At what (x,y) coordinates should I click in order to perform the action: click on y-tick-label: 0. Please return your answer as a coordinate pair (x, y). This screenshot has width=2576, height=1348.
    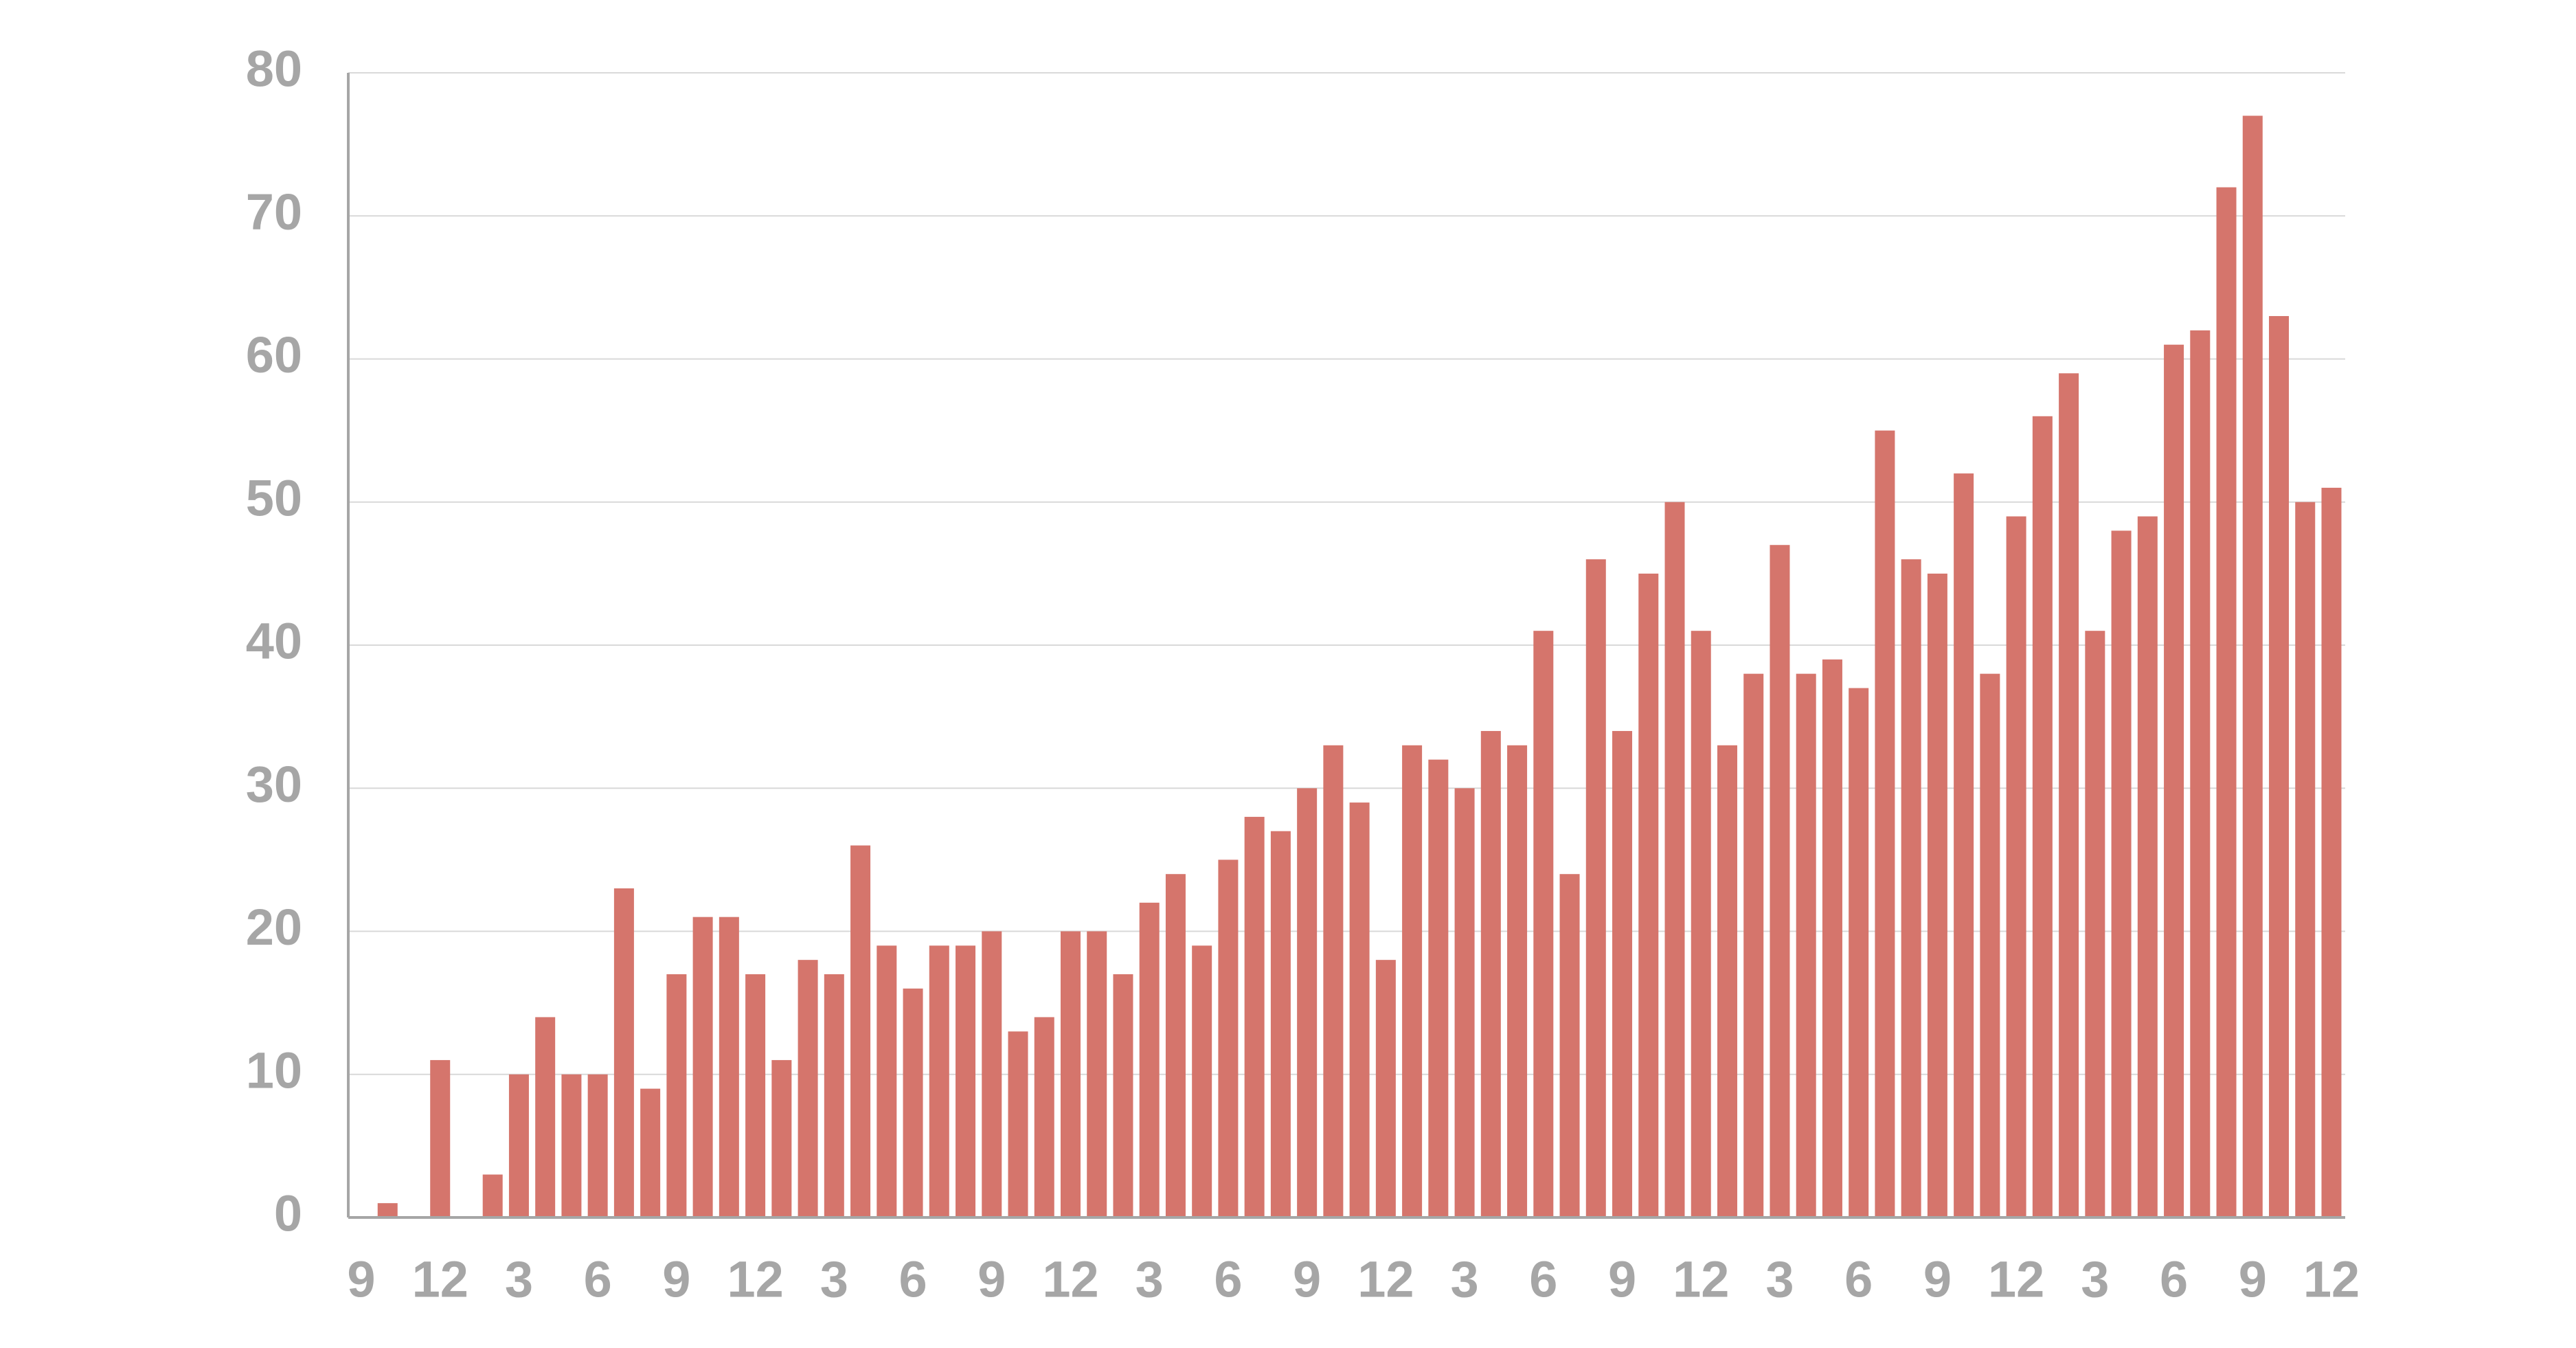
    Looking at the image, I should click on (288, 1213).